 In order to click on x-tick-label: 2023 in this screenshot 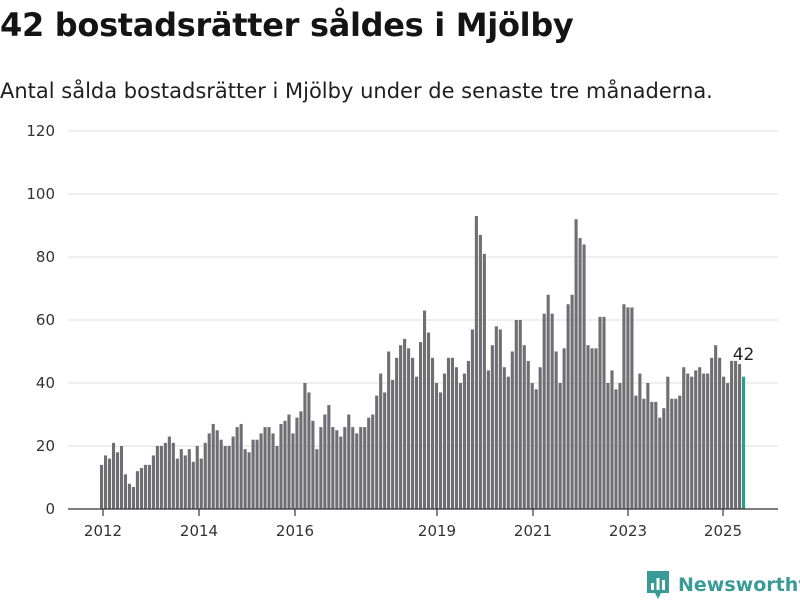, I will do `click(628, 531)`.